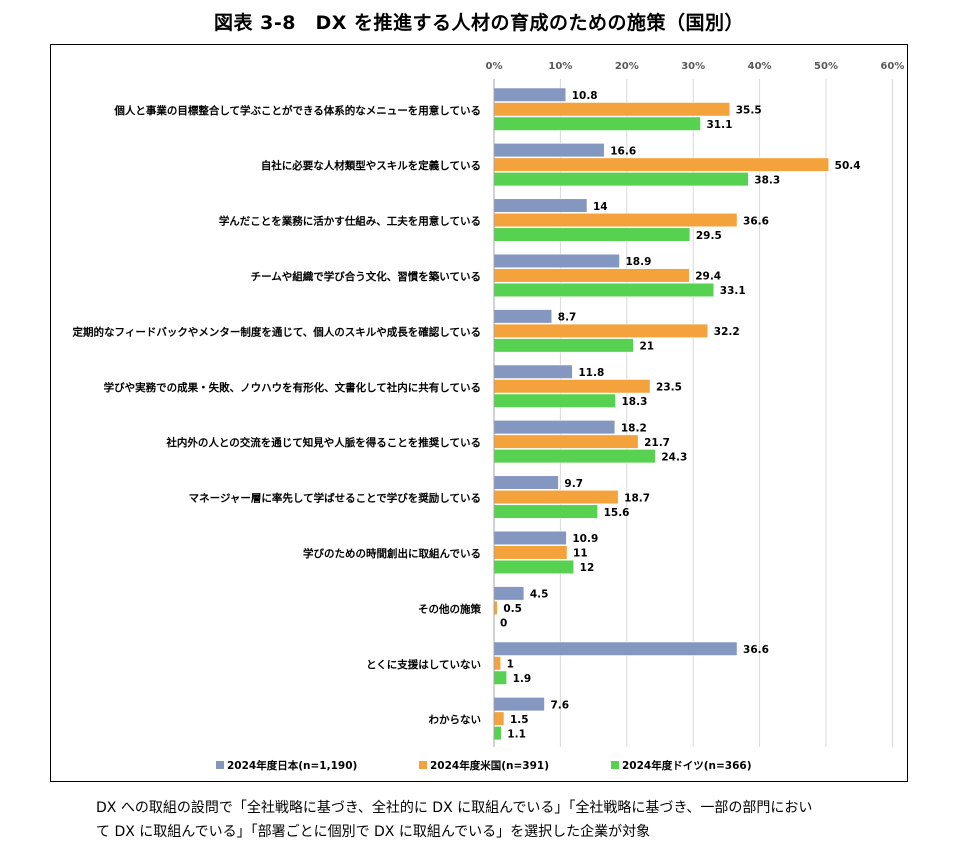 The width and height of the screenshot is (958, 847). I want to click on x-tick-label: 10%, so click(560, 66).